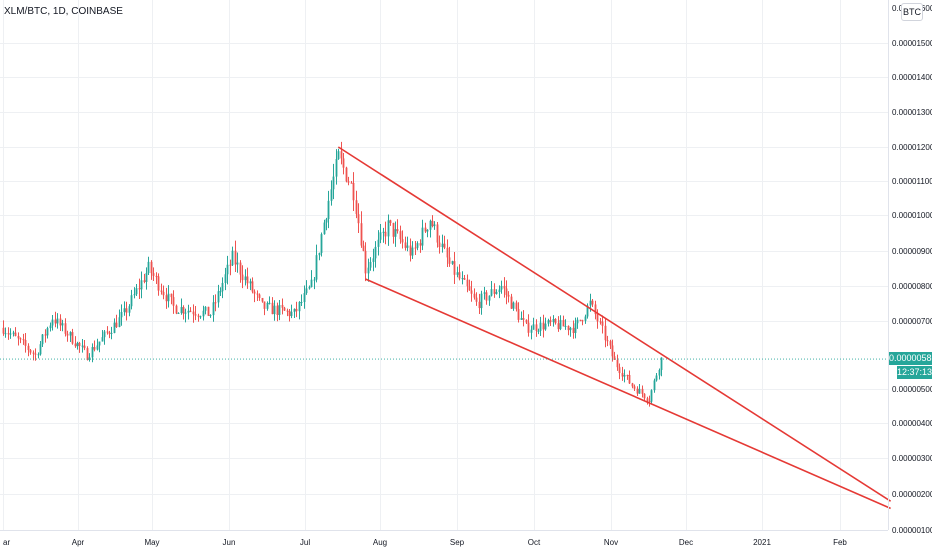  I want to click on time-tick-label: Jun, so click(229, 542).